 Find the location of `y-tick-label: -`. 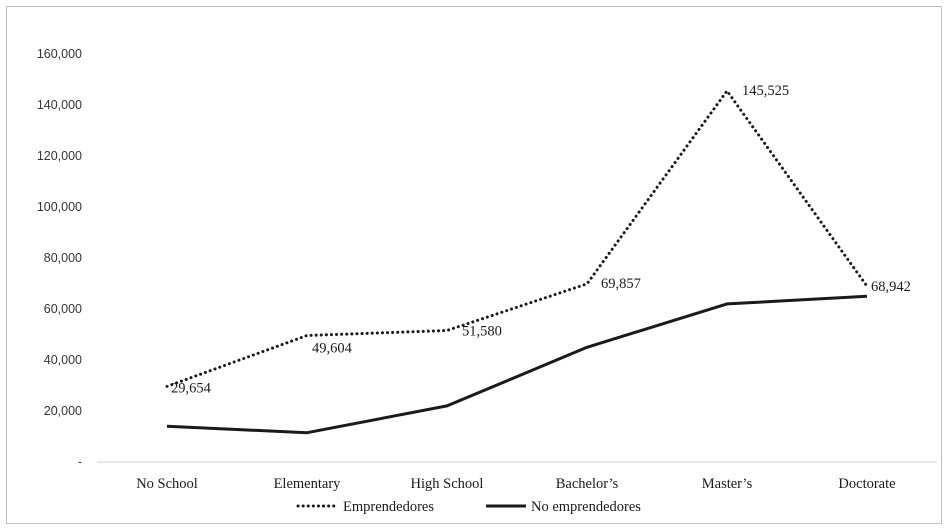

y-tick-label: - is located at coordinates (80, 462).